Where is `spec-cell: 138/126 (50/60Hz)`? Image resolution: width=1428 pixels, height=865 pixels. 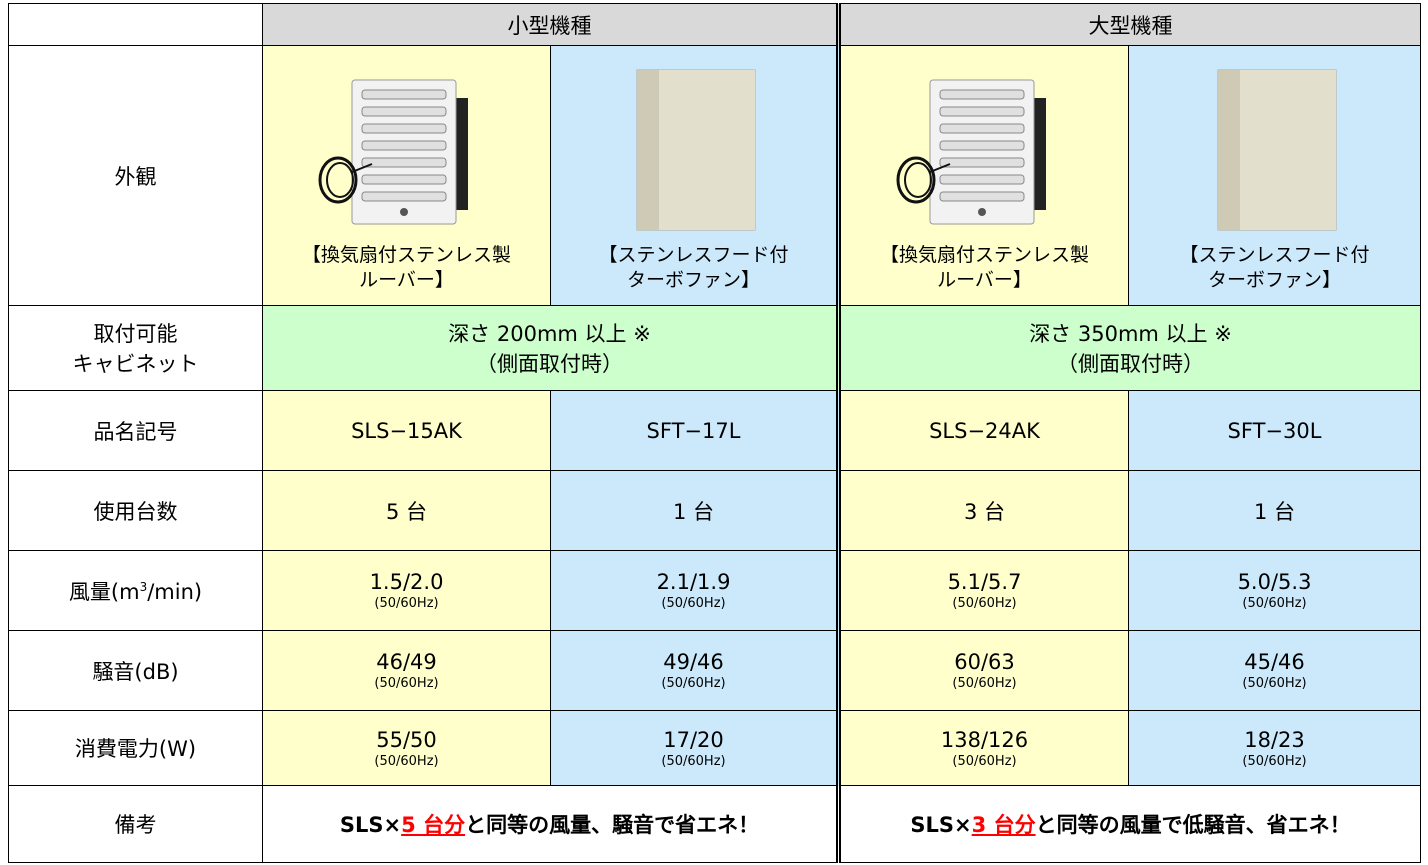 spec-cell: 138/126 (50/60Hz) is located at coordinates (982, 748).